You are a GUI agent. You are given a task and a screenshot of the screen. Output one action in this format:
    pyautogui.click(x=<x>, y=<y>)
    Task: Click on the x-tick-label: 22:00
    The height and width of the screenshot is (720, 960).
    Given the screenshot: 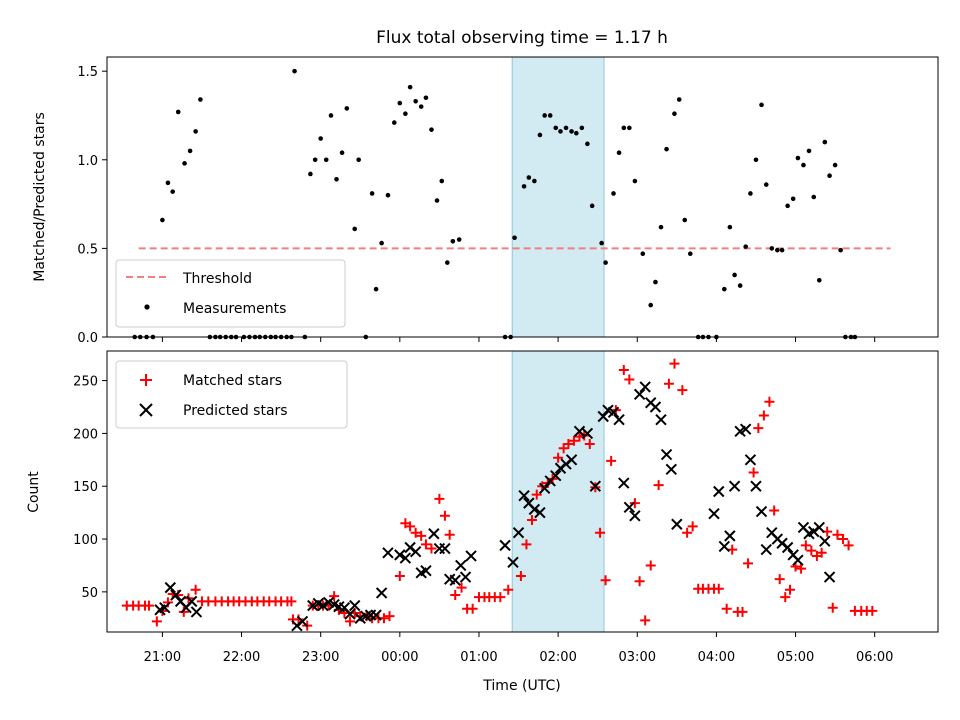 What is the action you would take?
    pyautogui.click(x=241, y=657)
    